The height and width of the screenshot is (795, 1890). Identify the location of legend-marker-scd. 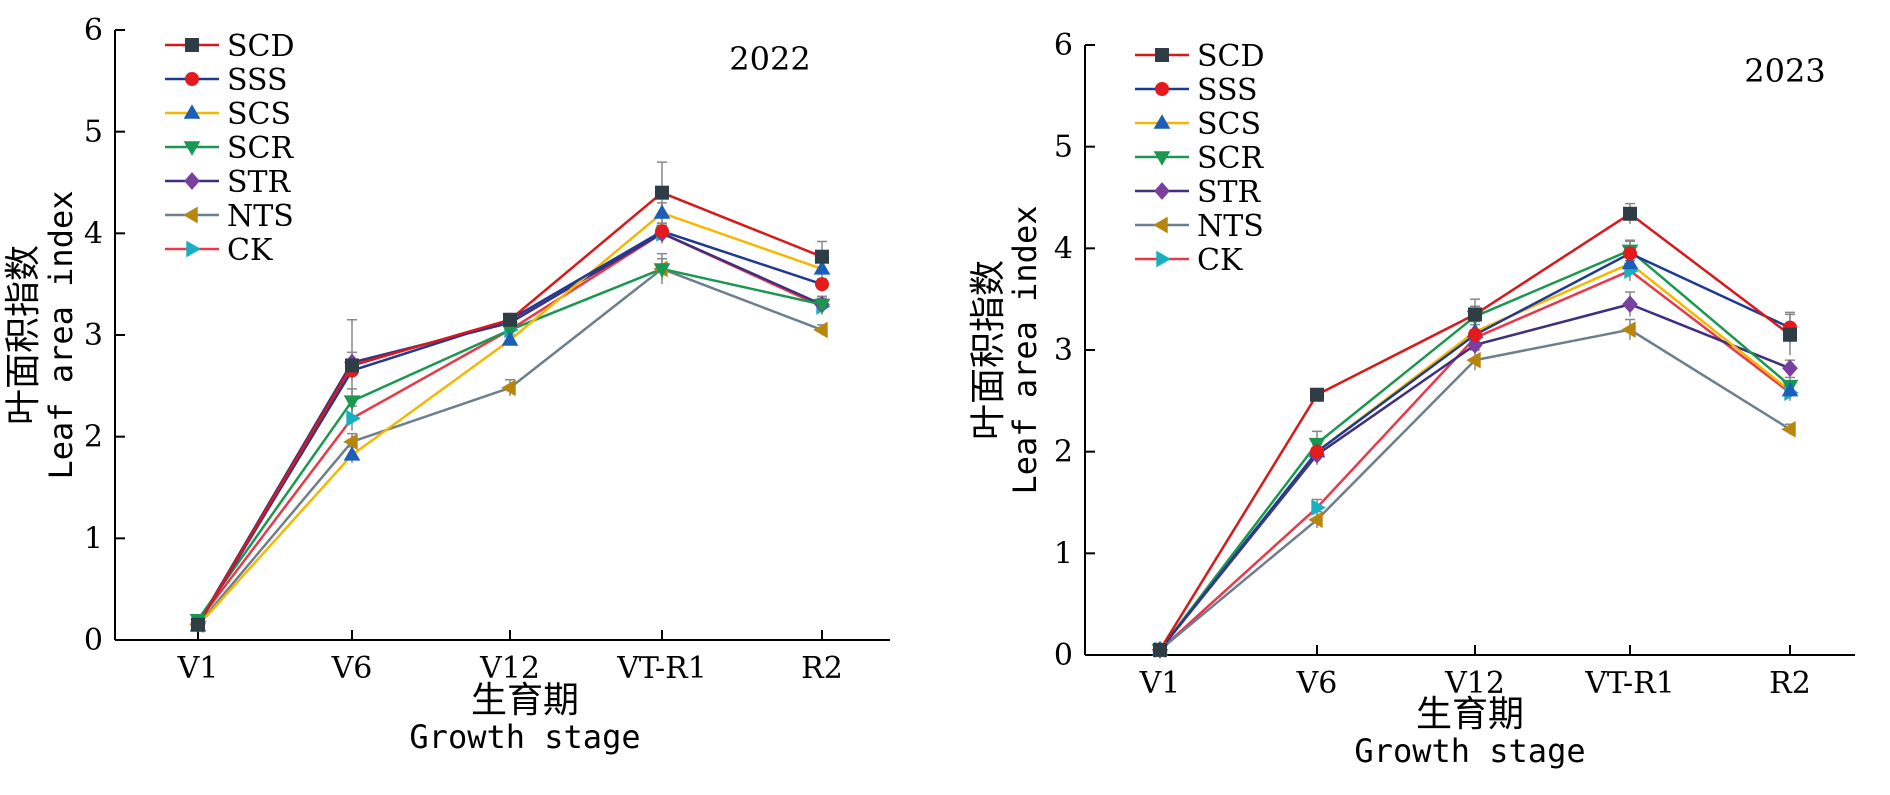
(1162, 55).